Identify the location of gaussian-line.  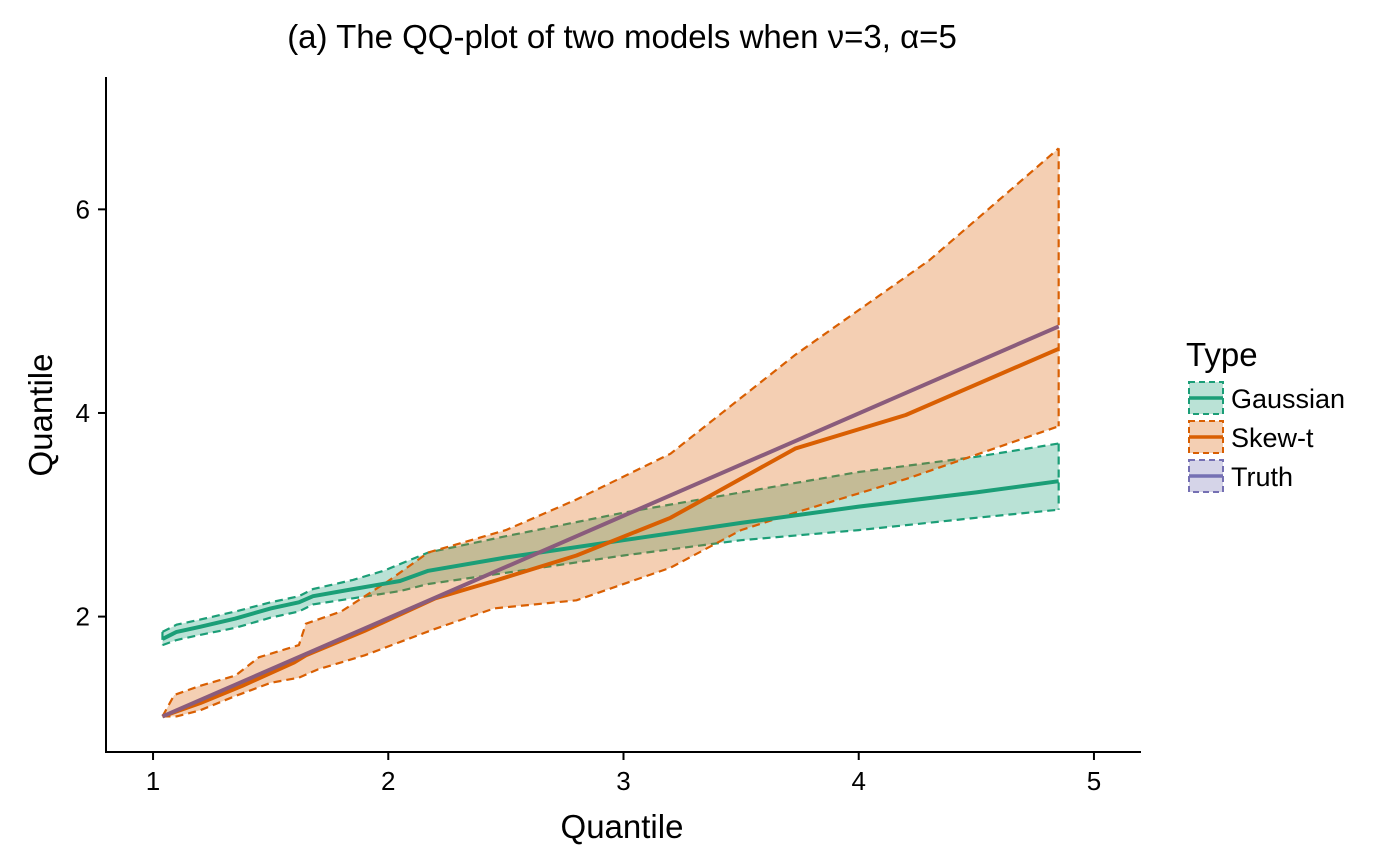
(610, 560).